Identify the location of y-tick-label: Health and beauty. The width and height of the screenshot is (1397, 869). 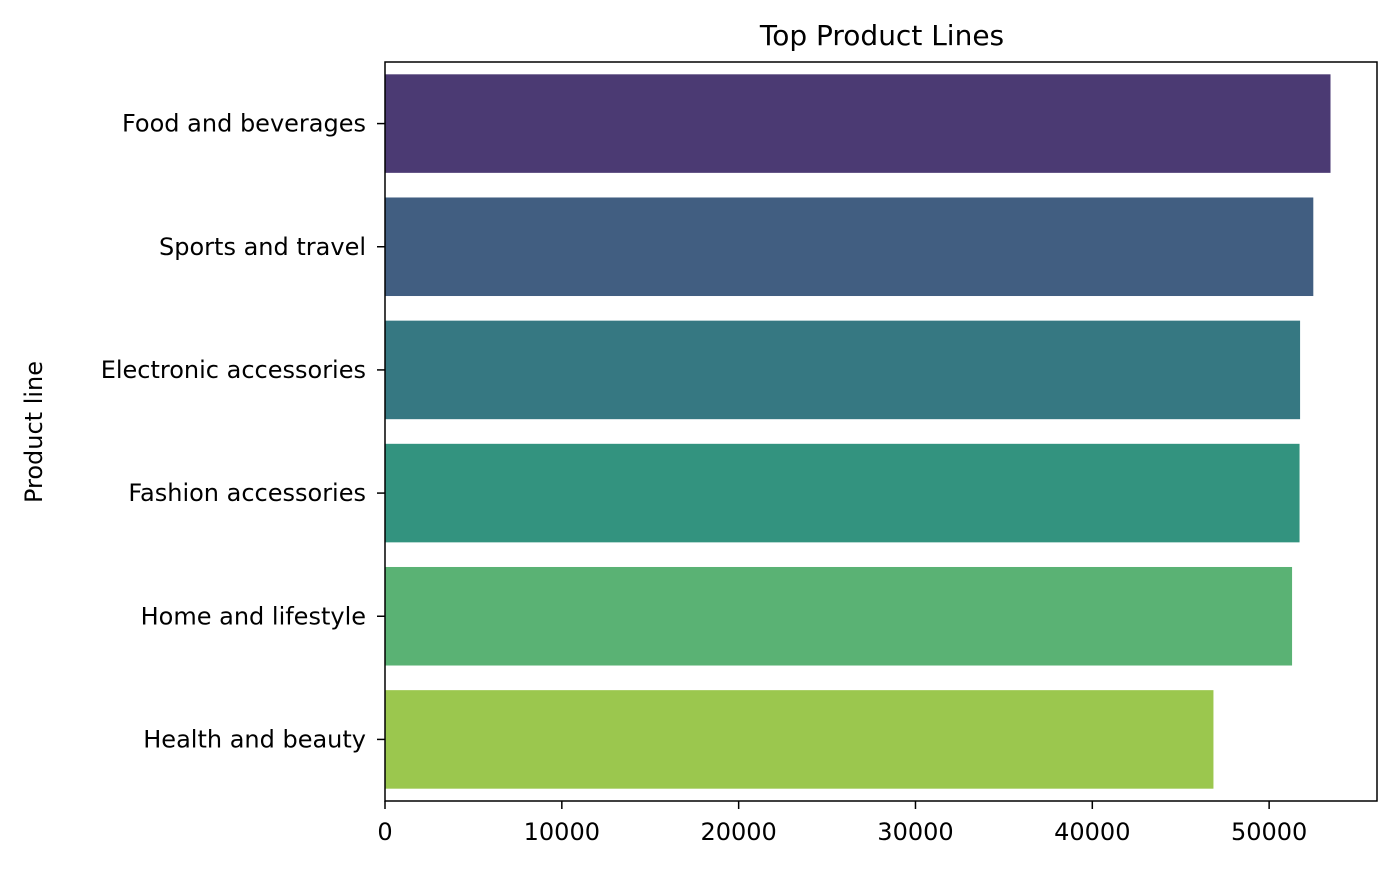
(254, 739).